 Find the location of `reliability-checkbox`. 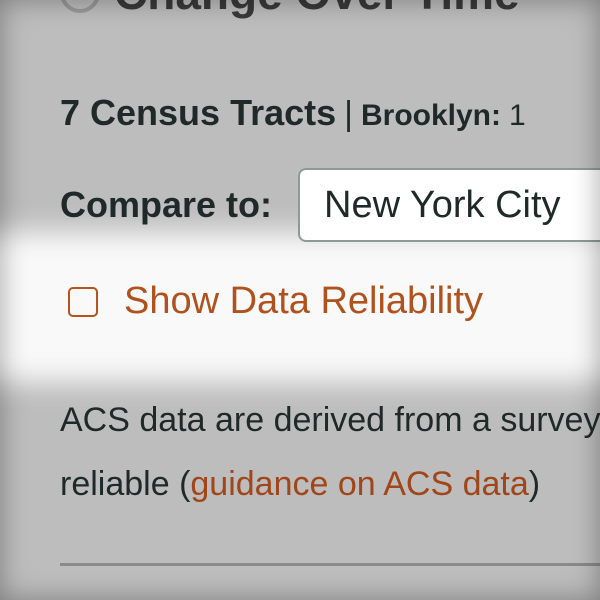

reliability-checkbox is located at coordinates (83, 301).